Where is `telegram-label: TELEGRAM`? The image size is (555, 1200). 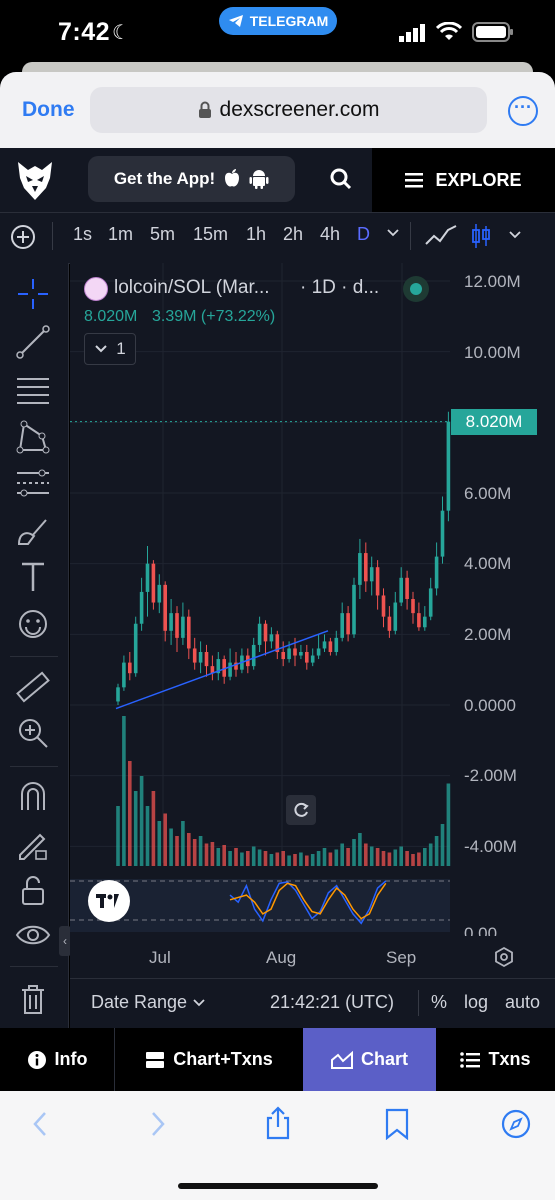 telegram-label: TELEGRAM is located at coordinates (289, 21).